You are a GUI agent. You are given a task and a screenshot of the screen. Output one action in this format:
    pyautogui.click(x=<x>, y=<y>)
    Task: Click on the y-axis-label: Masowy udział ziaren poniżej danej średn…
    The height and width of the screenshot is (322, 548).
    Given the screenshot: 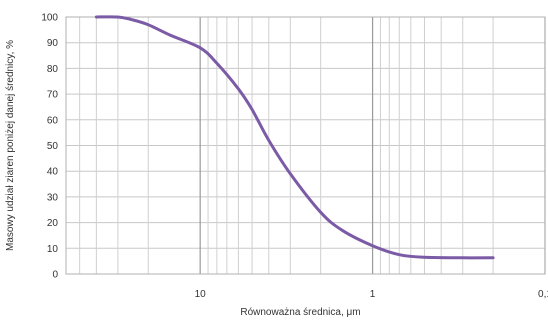 What is the action you would take?
    pyautogui.click(x=10, y=145)
    